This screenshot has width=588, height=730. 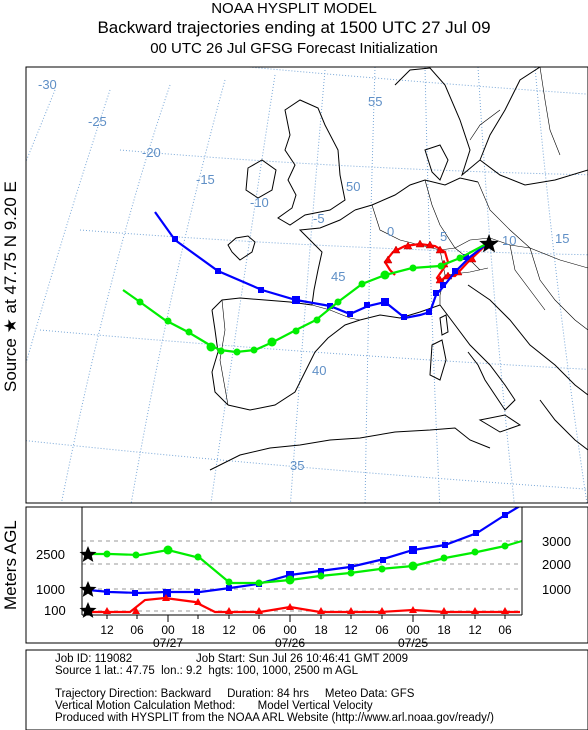 I want to click on height-gridlines, so click(x=302, y=576).